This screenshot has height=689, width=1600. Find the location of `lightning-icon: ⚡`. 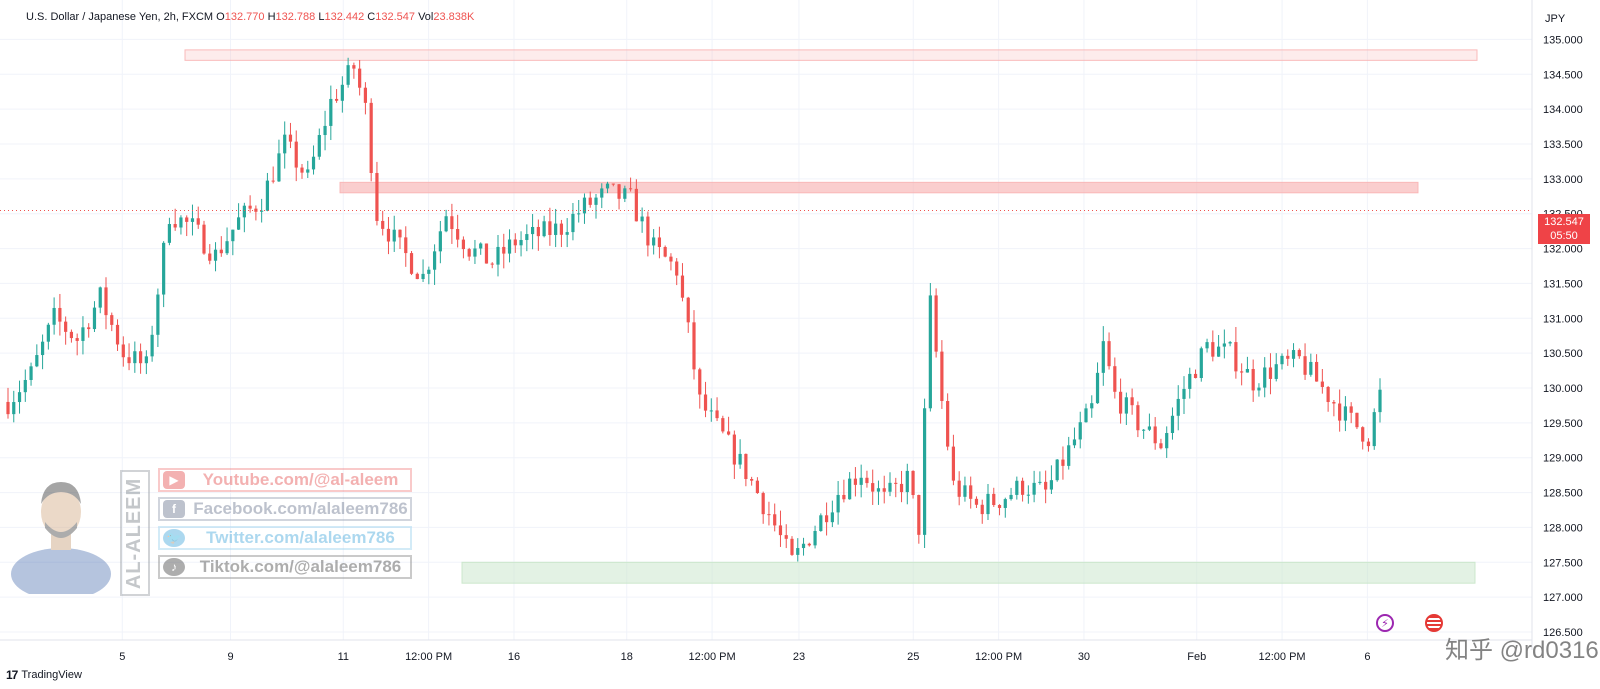

lightning-icon: ⚡ is located at coordinates (1385, 623).